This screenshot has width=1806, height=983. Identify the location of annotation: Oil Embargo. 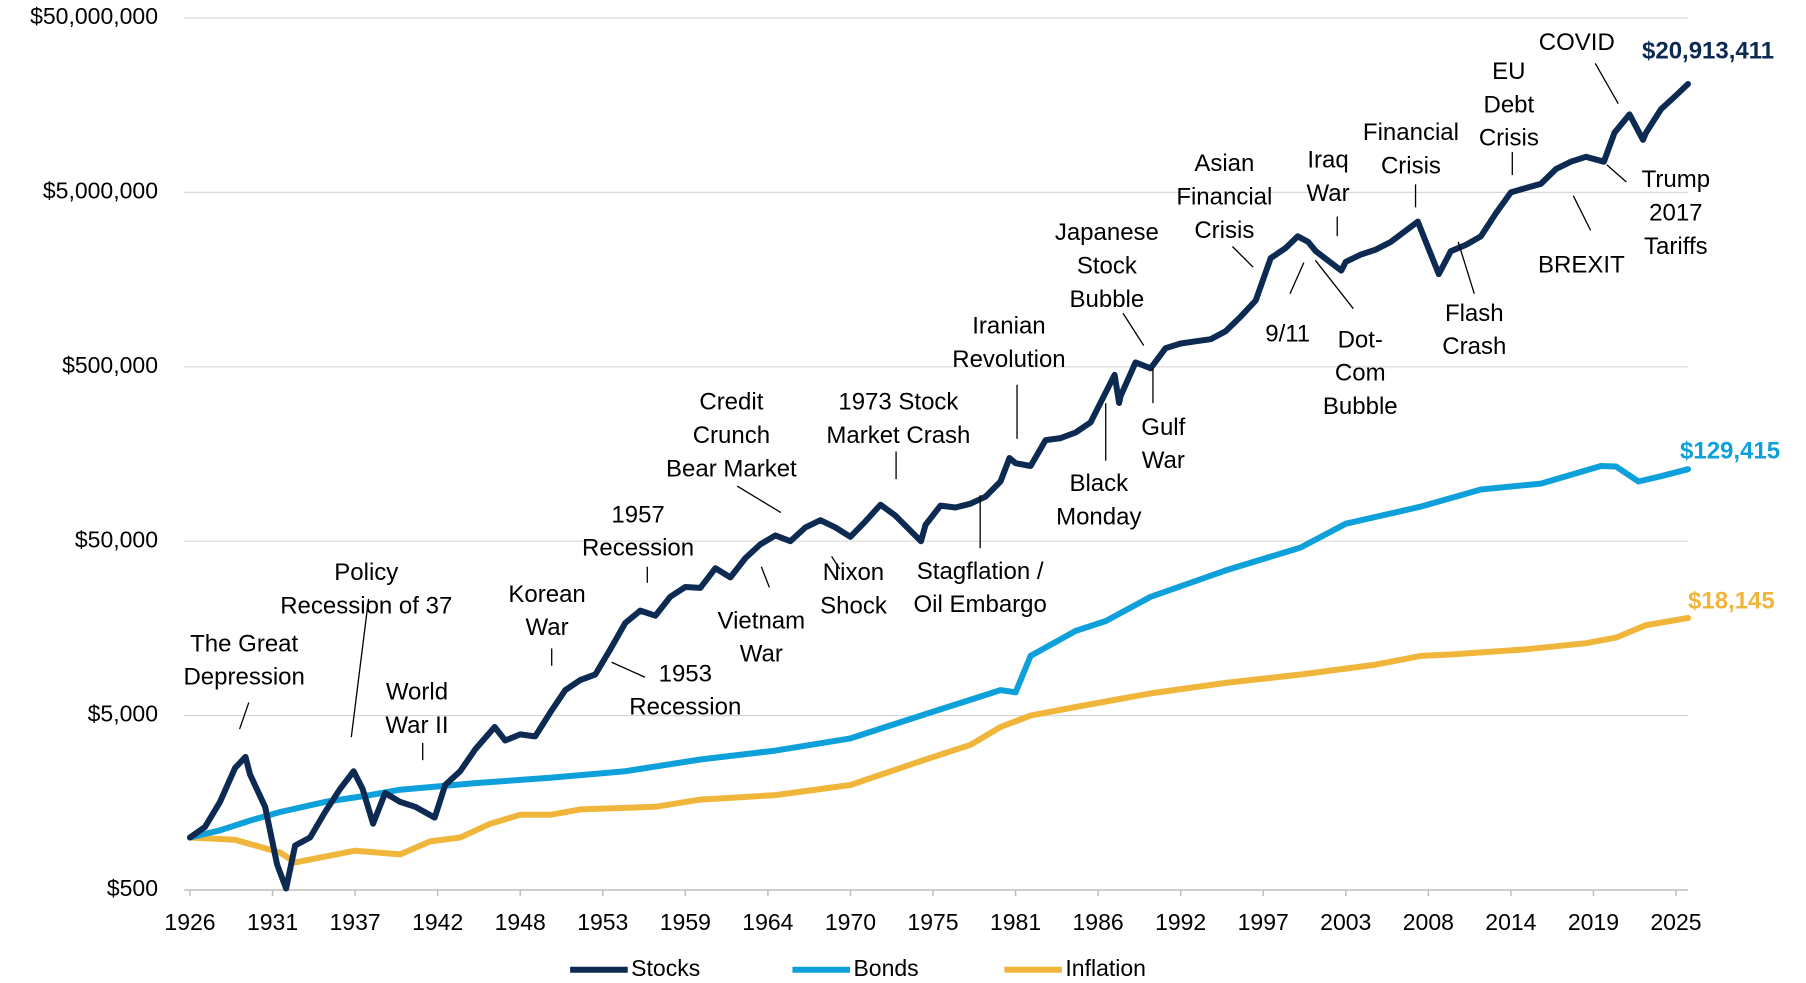
(979, 604).